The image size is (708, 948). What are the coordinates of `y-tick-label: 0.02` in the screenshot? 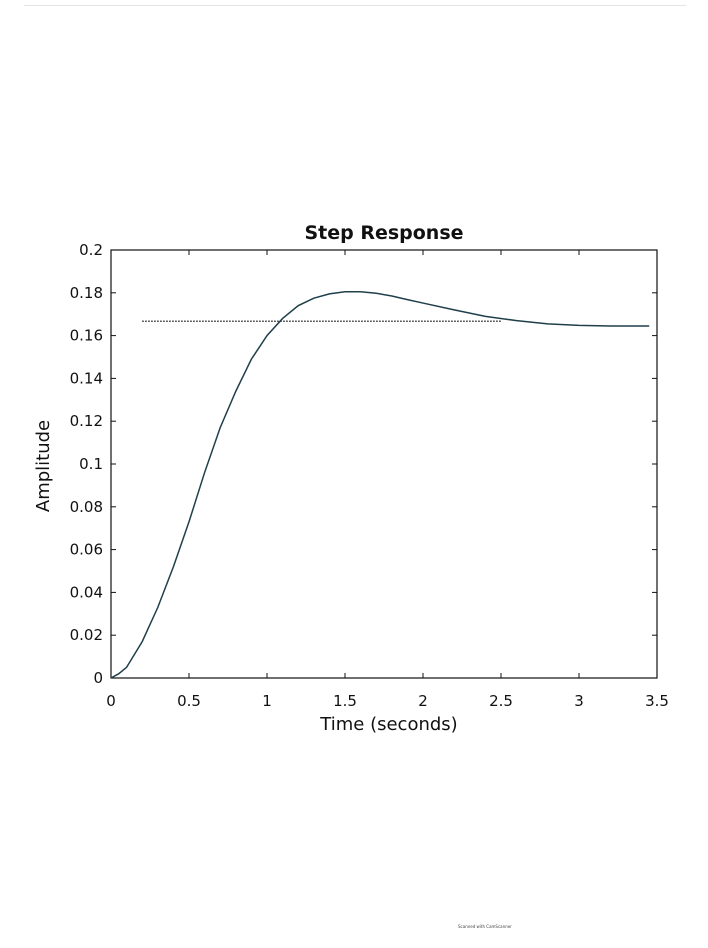 It's located at (86, 635).